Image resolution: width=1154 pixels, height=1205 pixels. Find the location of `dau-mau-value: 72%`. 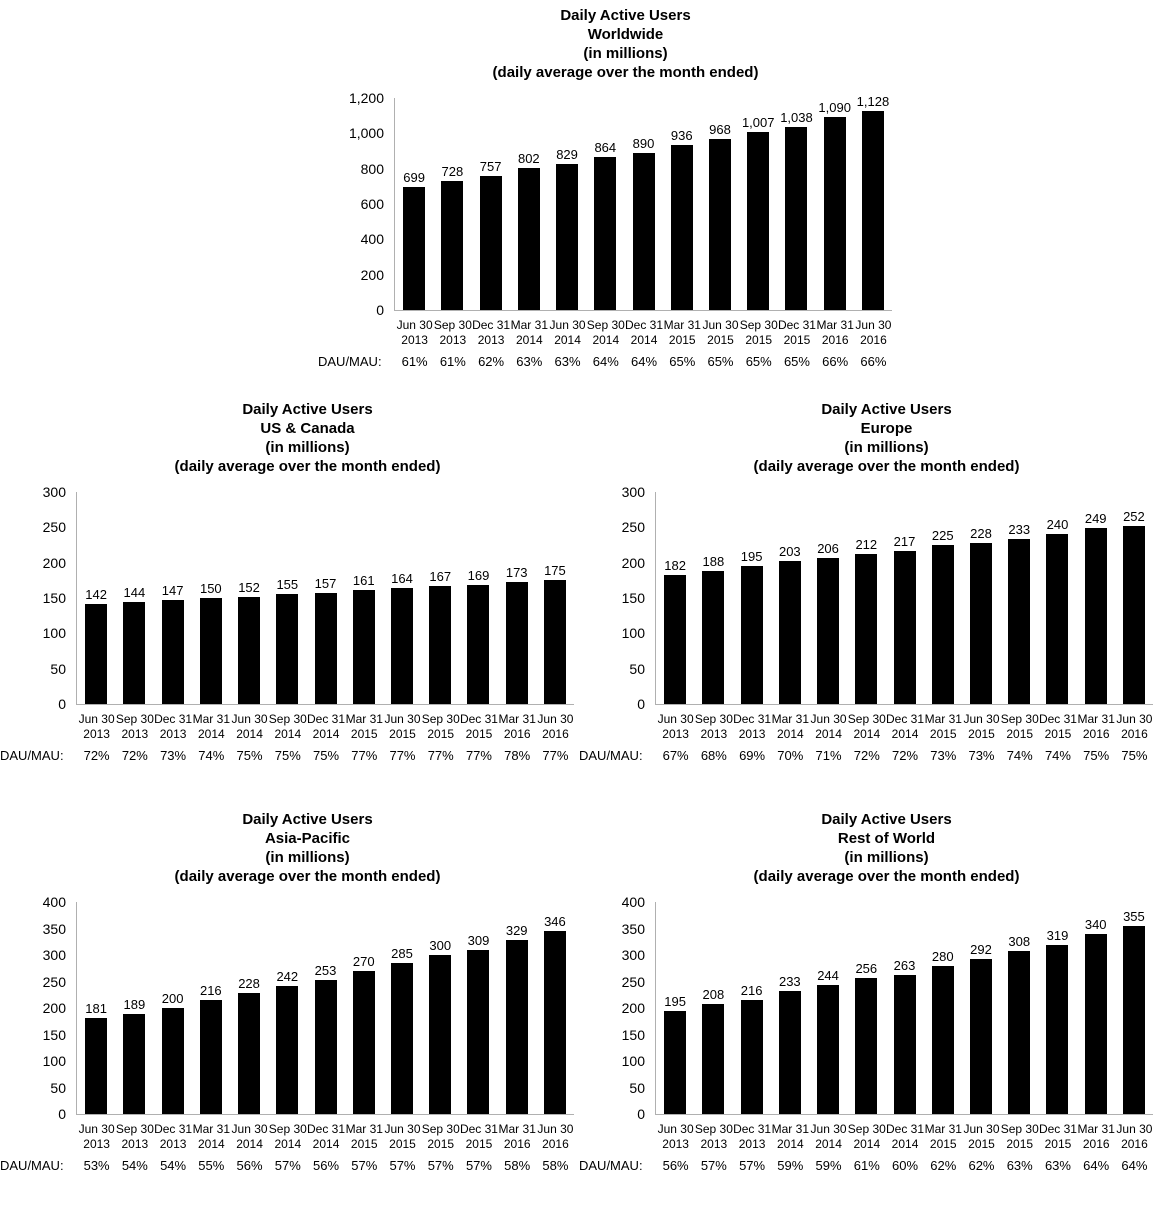

dau-mau-value: 72% is located at coordinates (905, 755).